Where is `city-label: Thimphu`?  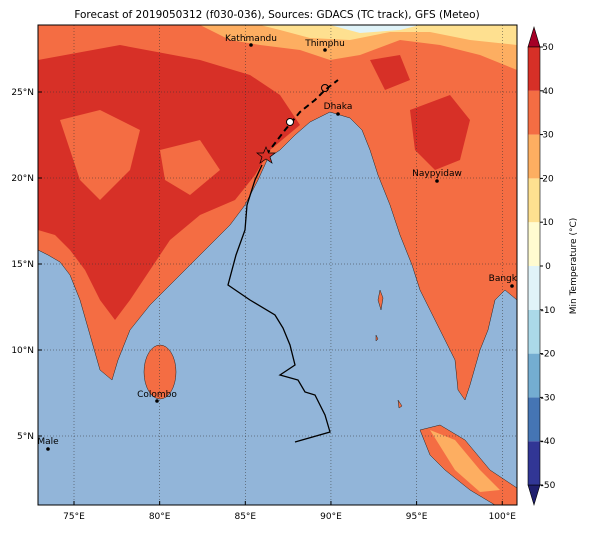 city-label: Thimphu is located at coordinates (324, 44).